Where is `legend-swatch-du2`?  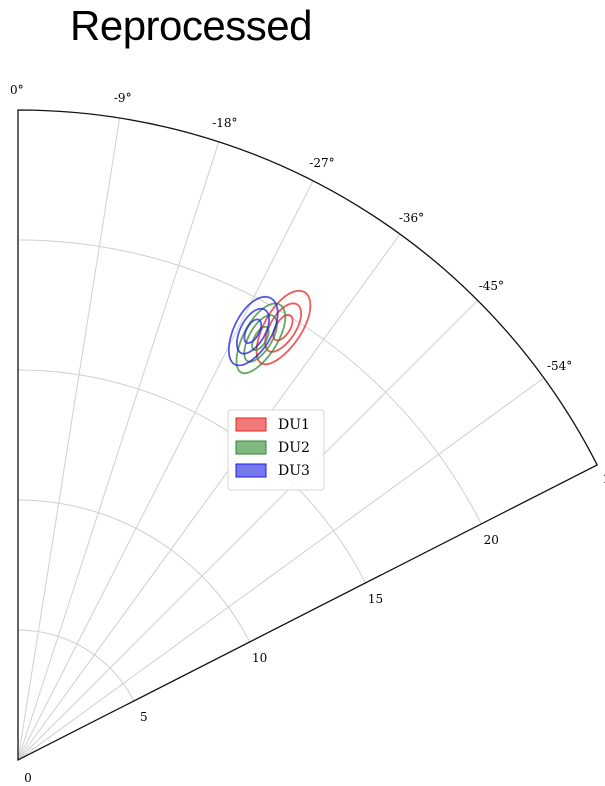 legend-swatch-du2 is located at coordinates (251, 447).